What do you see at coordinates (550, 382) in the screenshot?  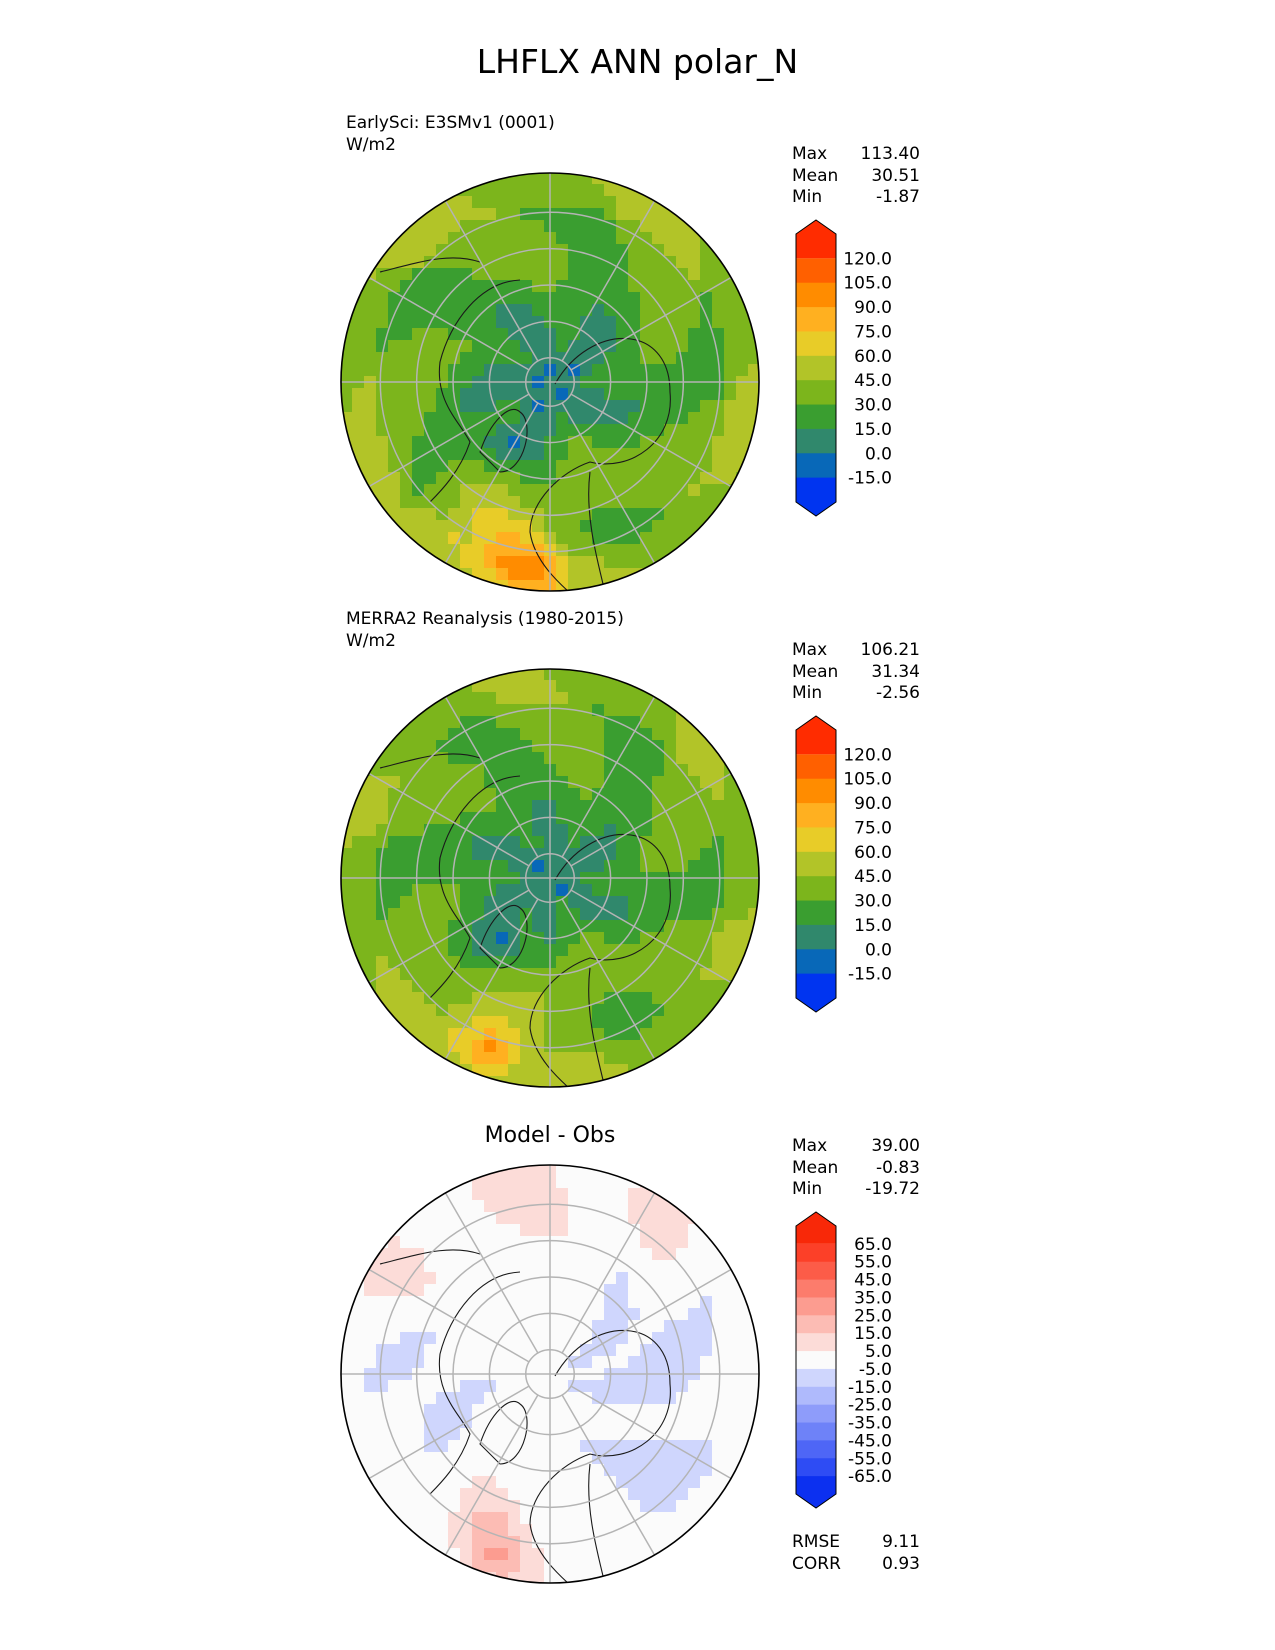 I see `graticule` at bounding box center [550, 382].